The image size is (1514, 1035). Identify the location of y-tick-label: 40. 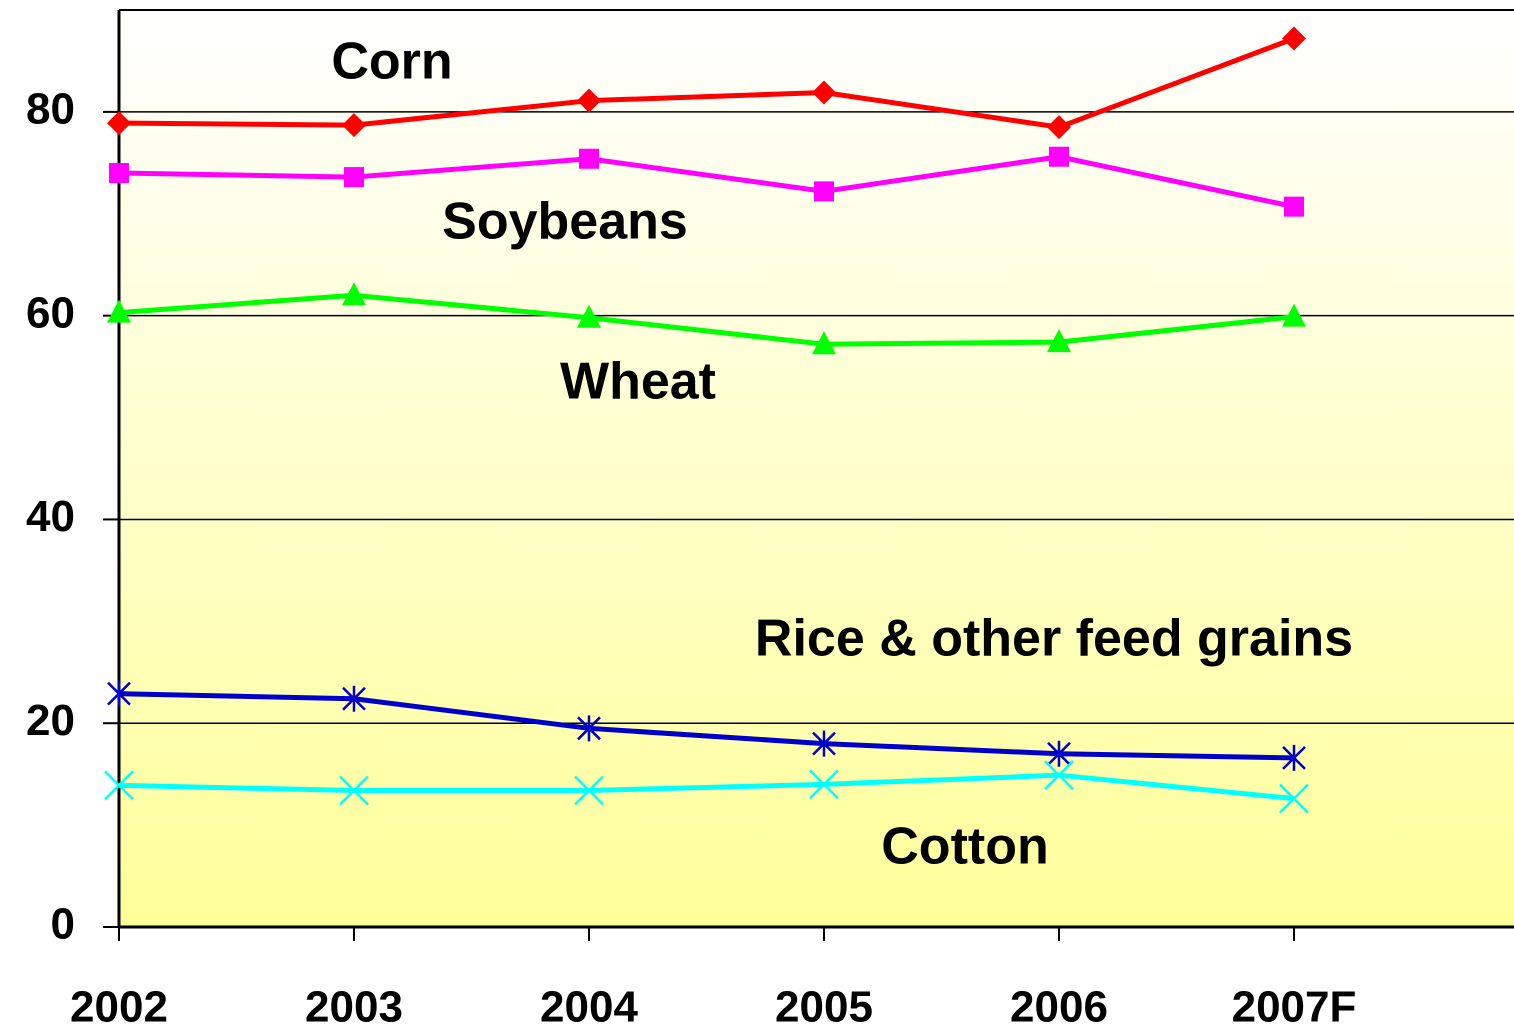
(50, 516).